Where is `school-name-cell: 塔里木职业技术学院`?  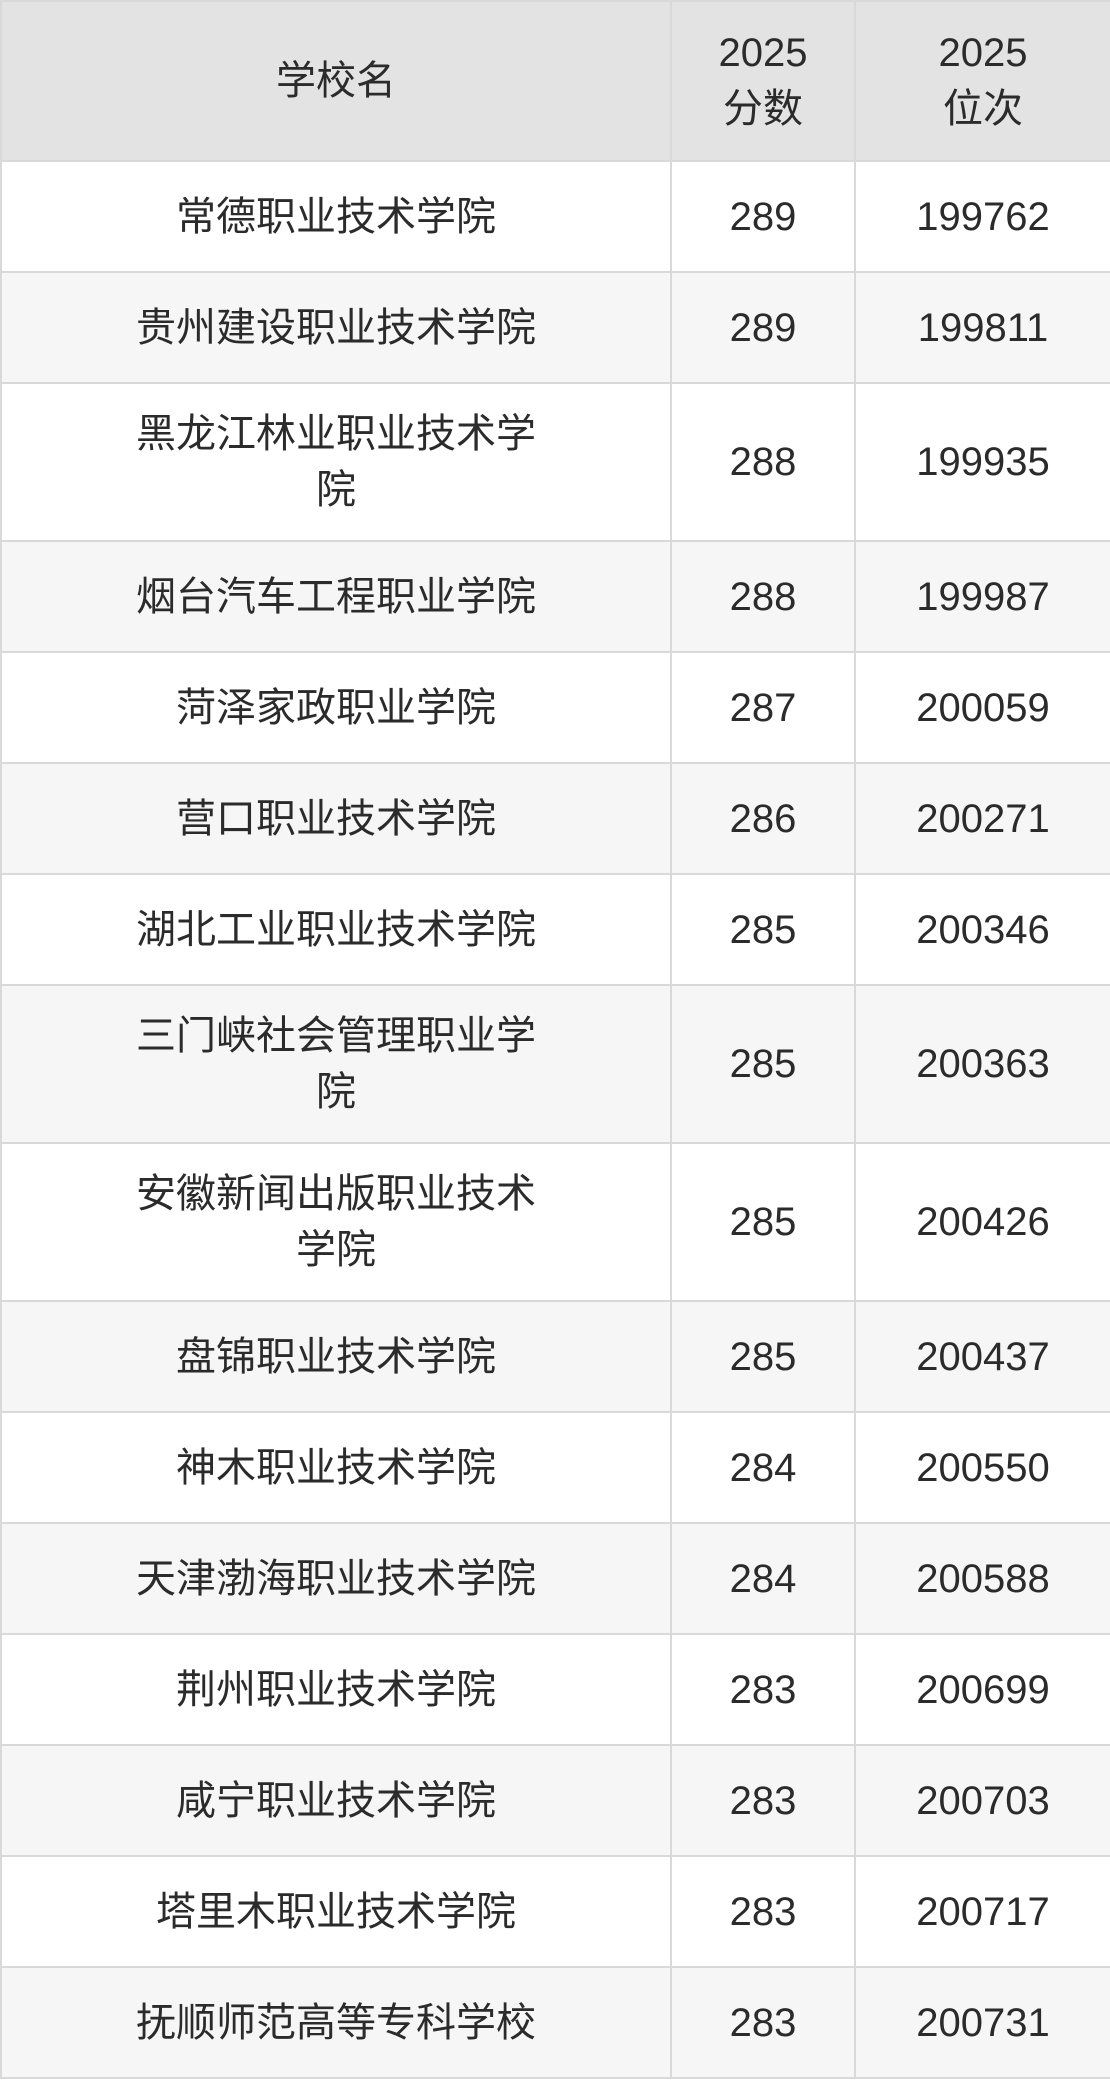 school-name-cell: 塔里木职业技术学院 is located at coordinates (336, 1911).